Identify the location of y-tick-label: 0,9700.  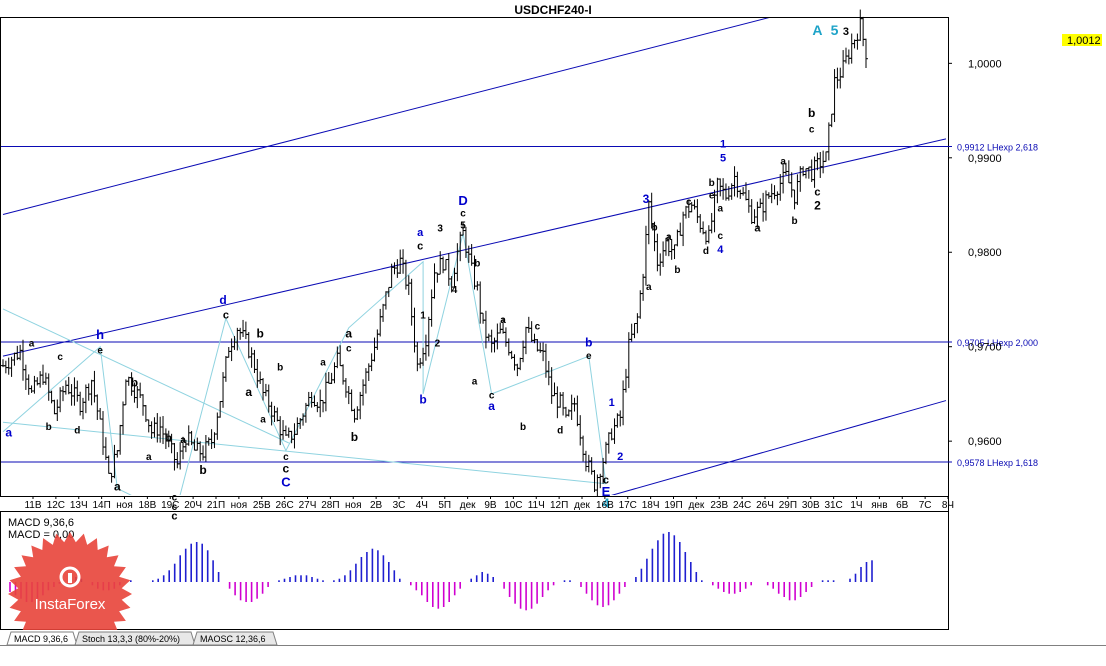
(985, 348).